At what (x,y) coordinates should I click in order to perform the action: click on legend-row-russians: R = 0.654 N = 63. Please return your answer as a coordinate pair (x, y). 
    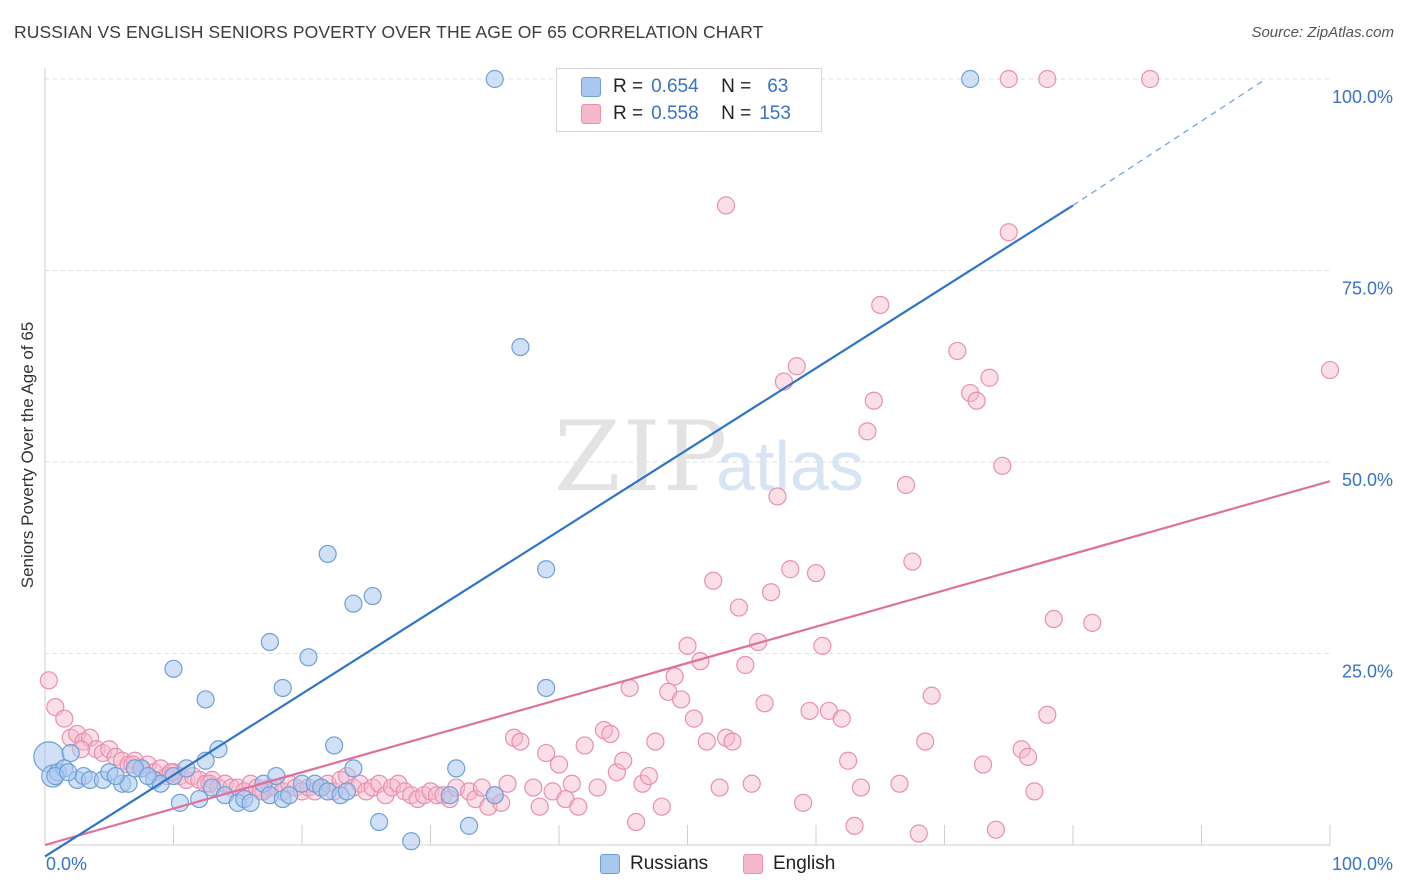
    Looking at the image, I should click on (684, 87).